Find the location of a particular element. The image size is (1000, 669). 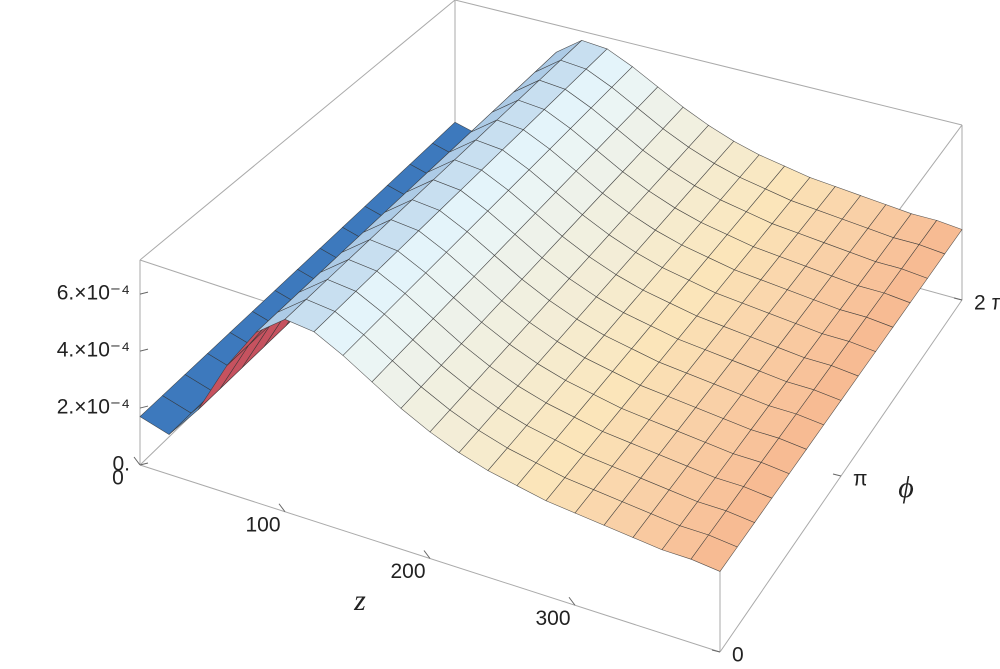

x-tick-label: 200 is located at coordinates (407, 571).